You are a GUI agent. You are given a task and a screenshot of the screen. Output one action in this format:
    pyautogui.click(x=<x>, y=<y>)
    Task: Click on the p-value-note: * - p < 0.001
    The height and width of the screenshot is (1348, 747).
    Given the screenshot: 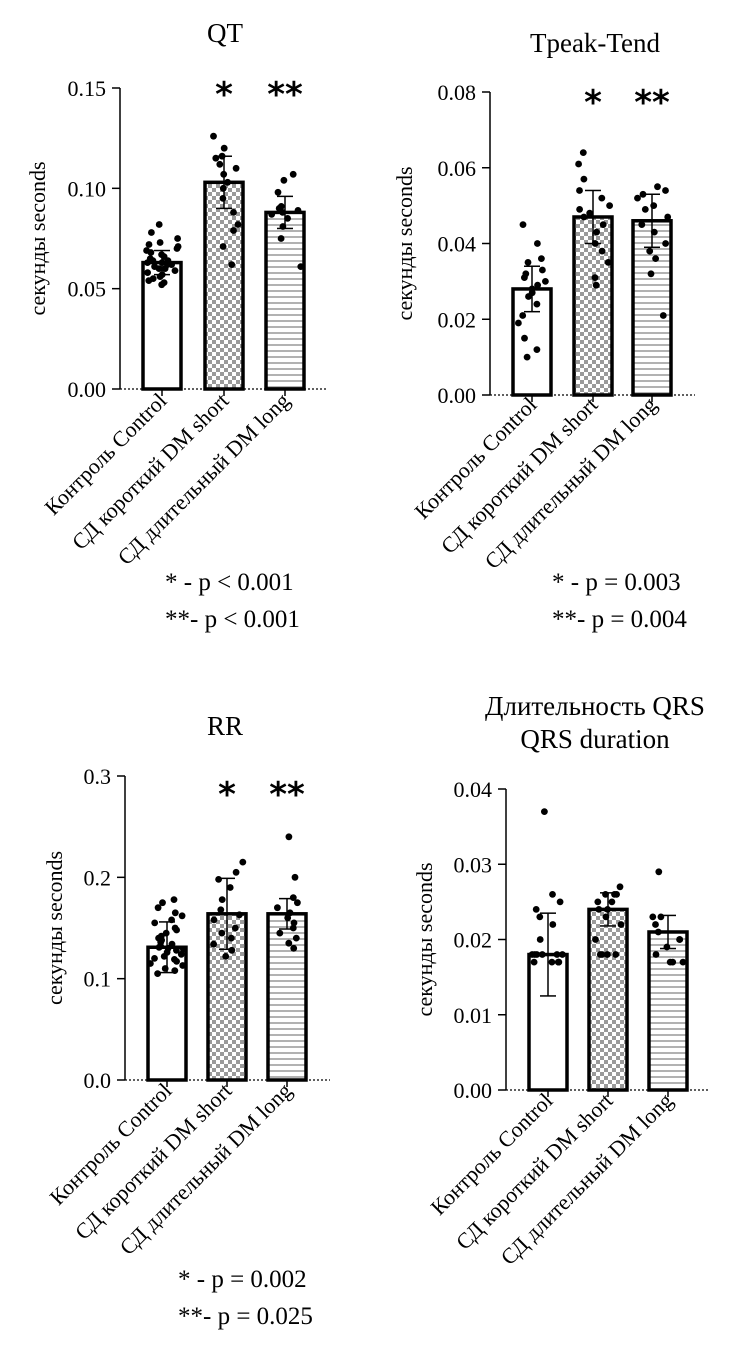 What is the action you would take?
    pyautogui.click(x=229, y=582)
    